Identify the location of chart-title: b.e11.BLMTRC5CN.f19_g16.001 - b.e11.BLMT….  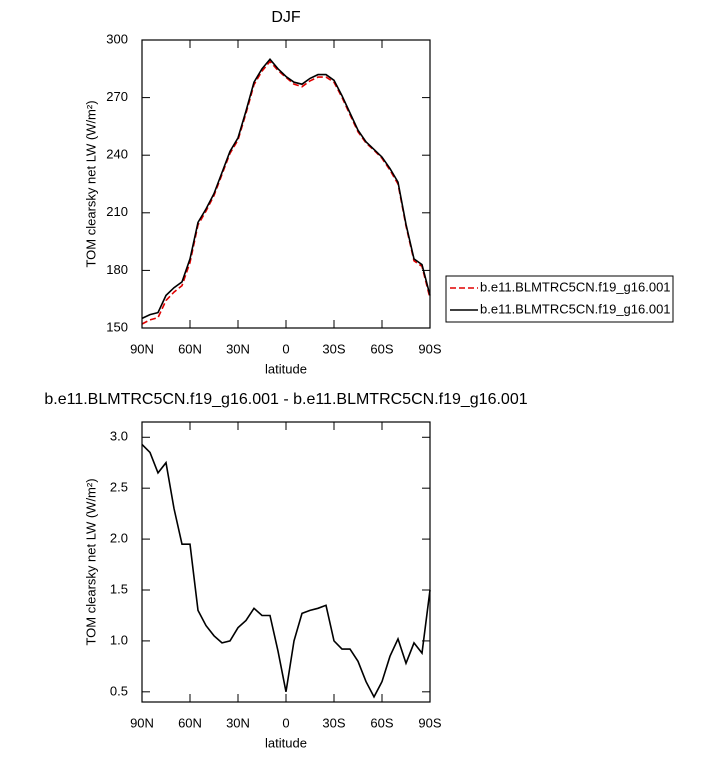
(285, 399).